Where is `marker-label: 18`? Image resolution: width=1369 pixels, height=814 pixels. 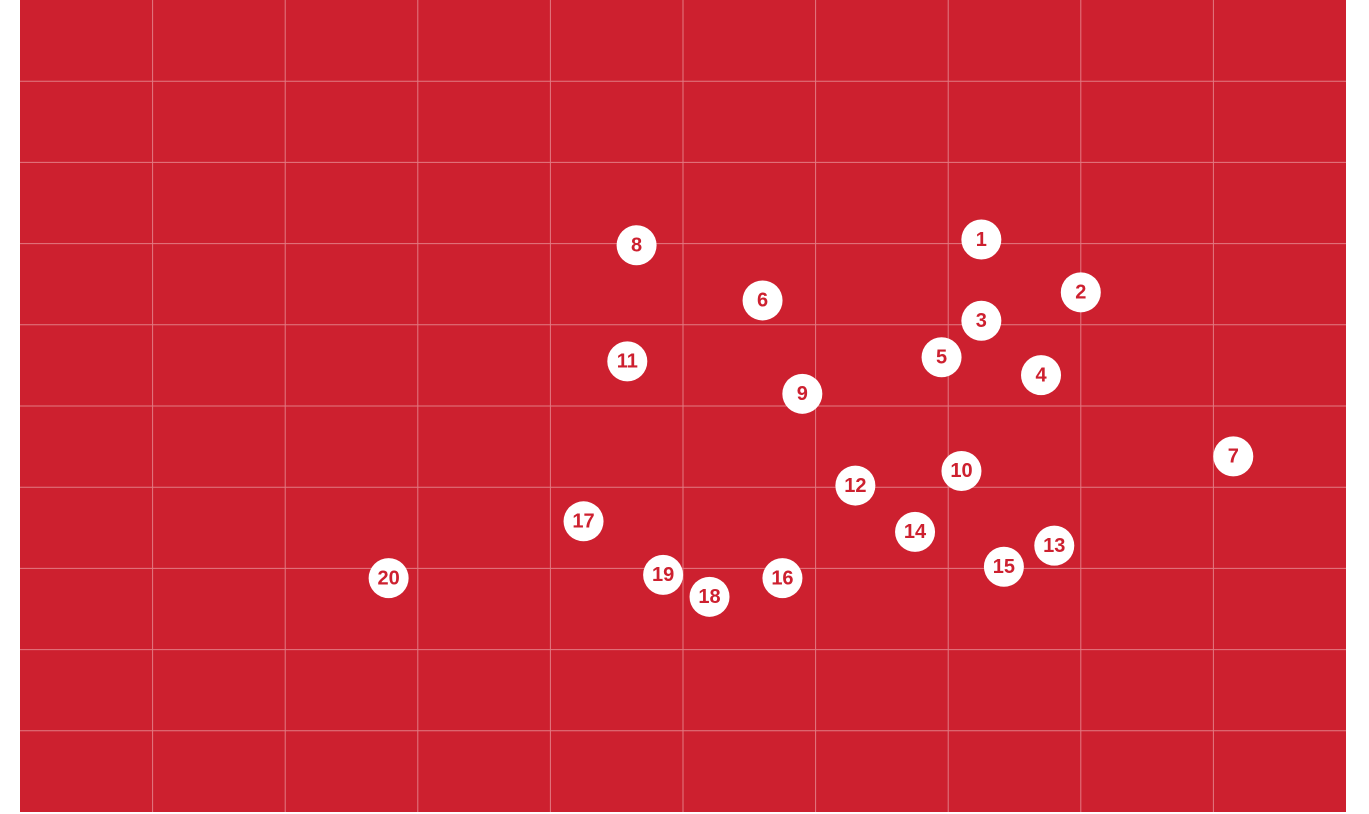 marker-label: 18 is located at coordinates (709, 597).